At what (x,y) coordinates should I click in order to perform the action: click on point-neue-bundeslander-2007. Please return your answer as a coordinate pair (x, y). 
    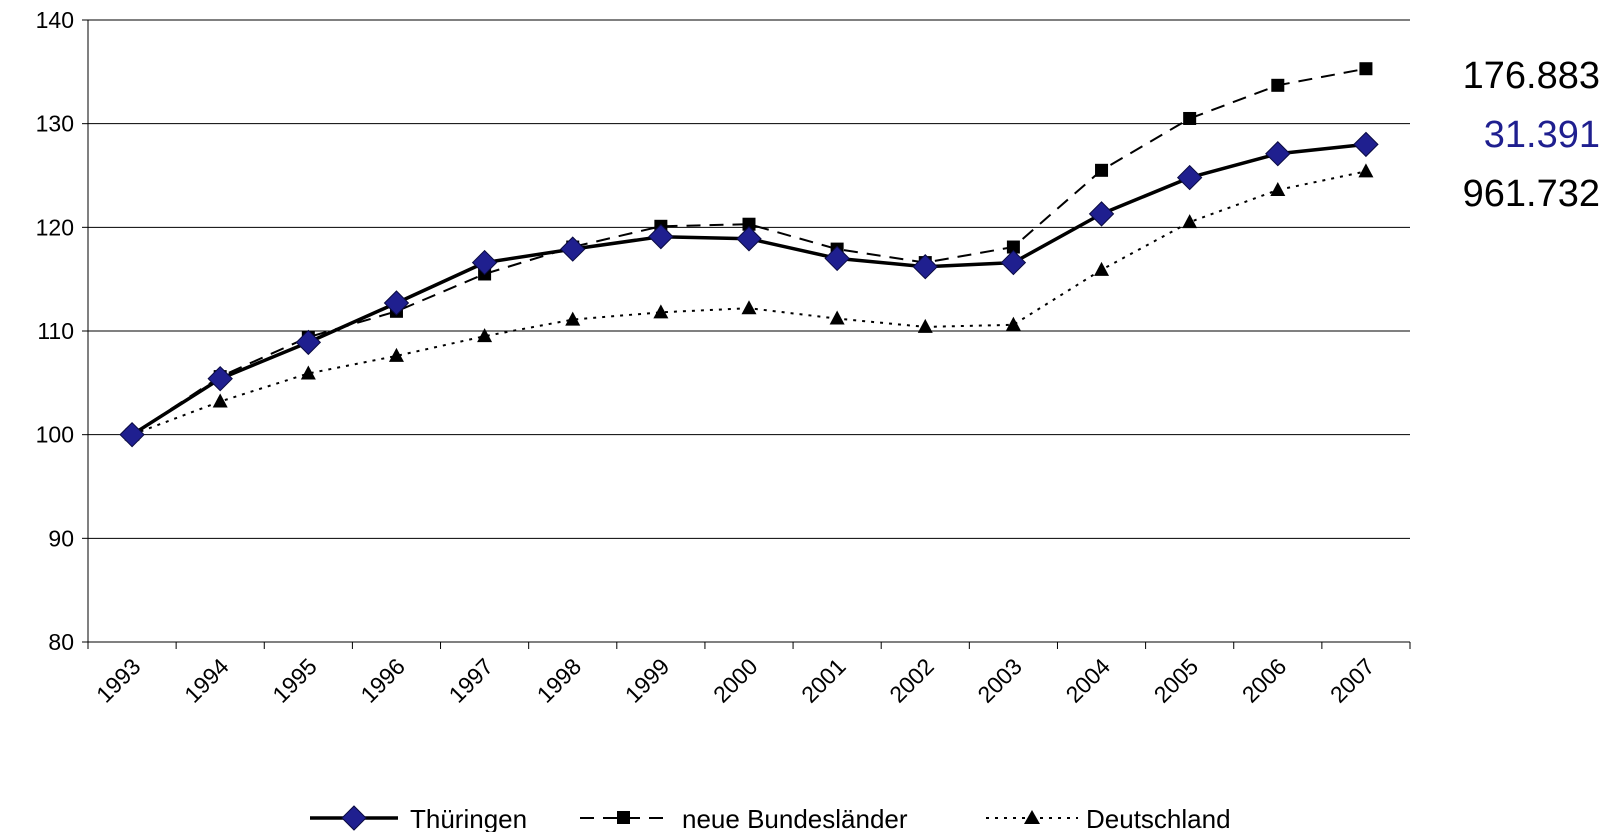
    Looking at the image, I should click on (1366, 69).